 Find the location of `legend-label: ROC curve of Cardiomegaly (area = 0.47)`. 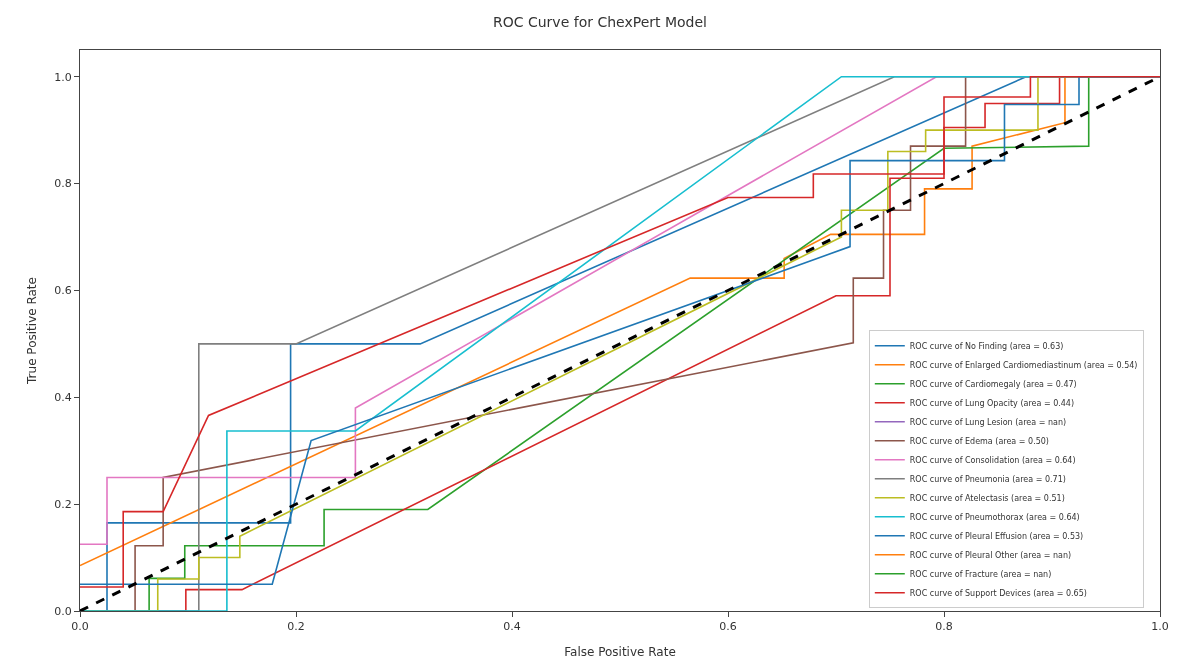

legend-label: ROC curve of Cardiomegaly (area = 0.47) is located at coordinates (993, 384).